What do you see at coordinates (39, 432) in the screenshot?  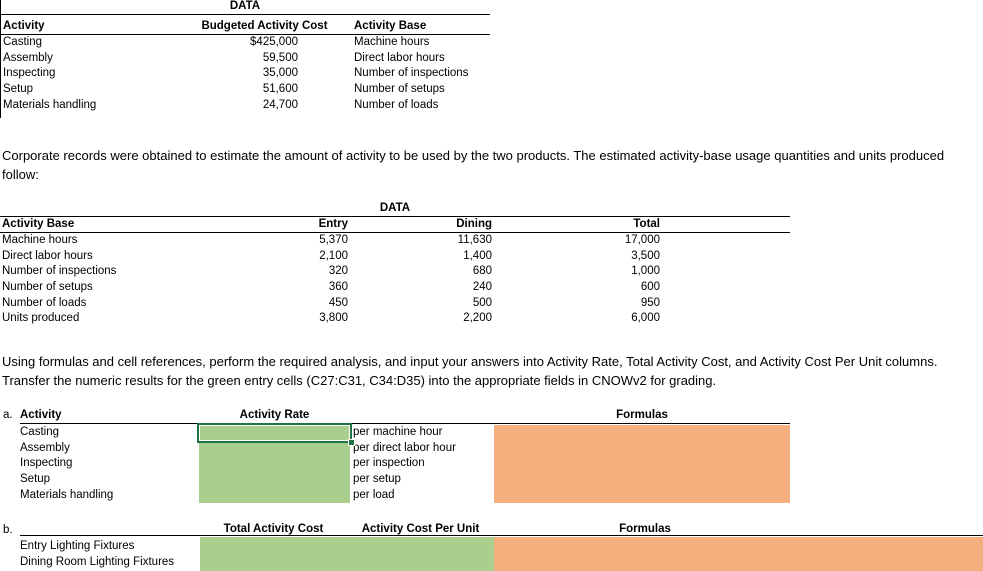 I see `row-label-casting: Casting` at bounding box center [39, 432].